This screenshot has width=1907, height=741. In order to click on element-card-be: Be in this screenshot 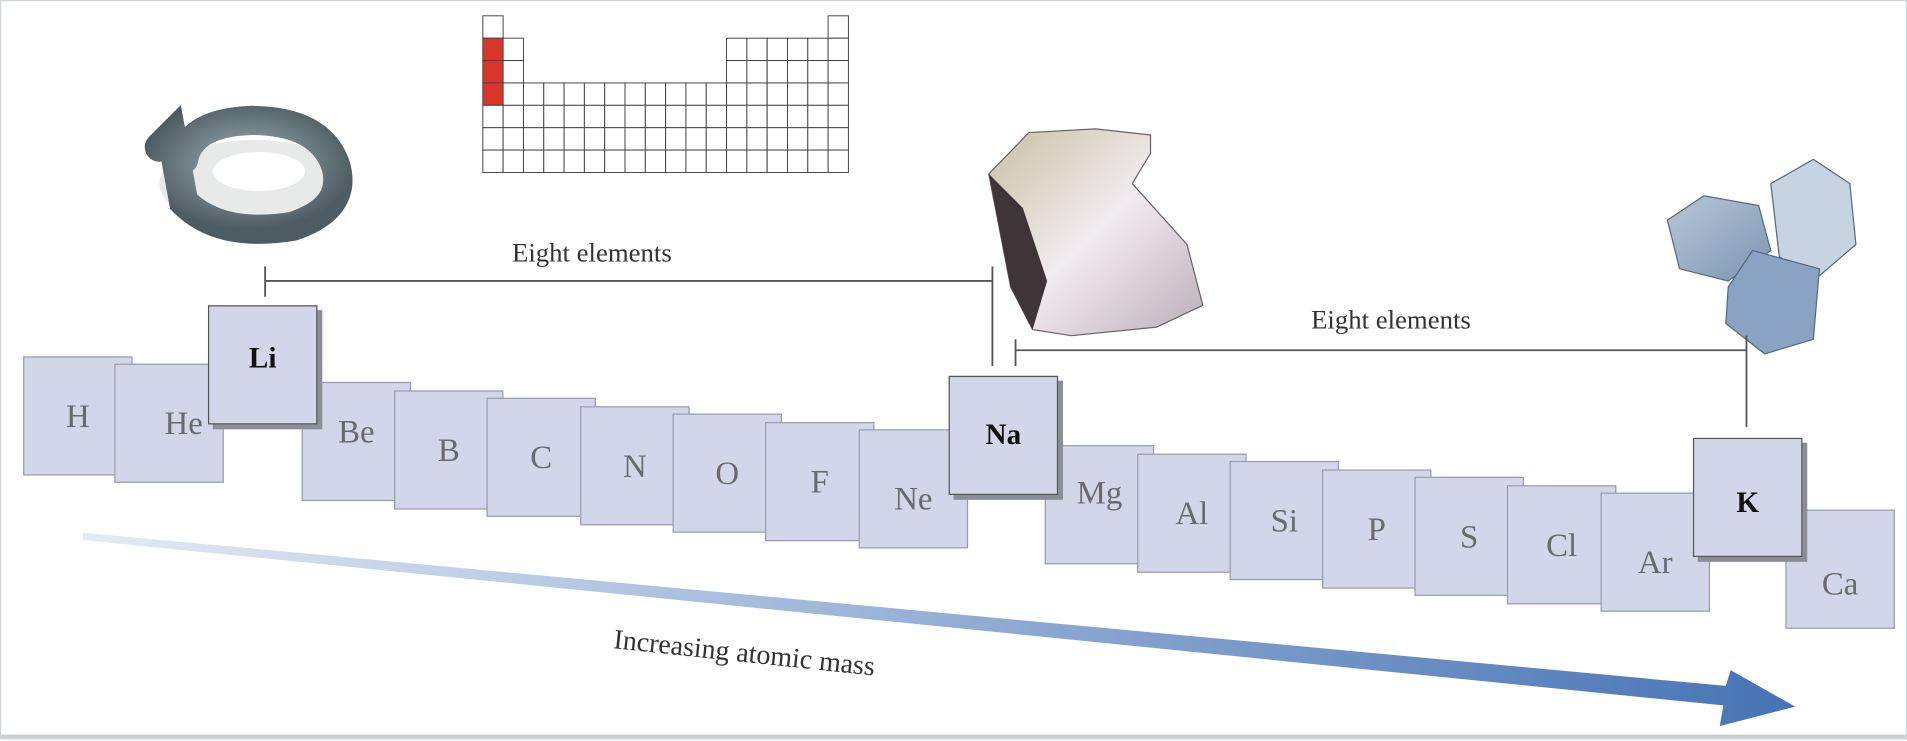, I will do `click(356, 441)`.